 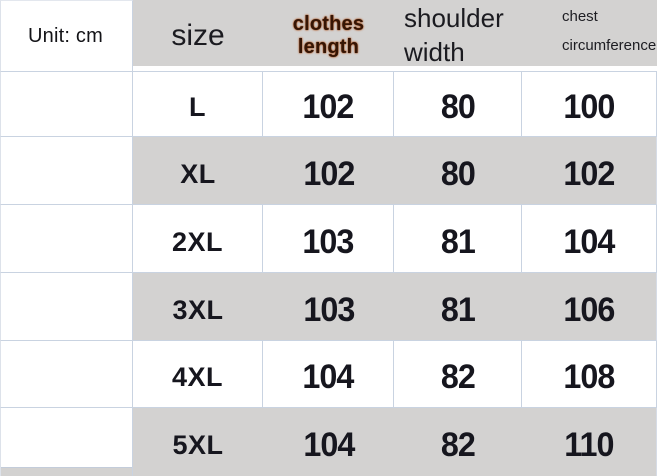 What do you see at coordinates (580, 16) in the screenshot?
I see `chest-label-line1: chest` at bounding box center [580, 16].